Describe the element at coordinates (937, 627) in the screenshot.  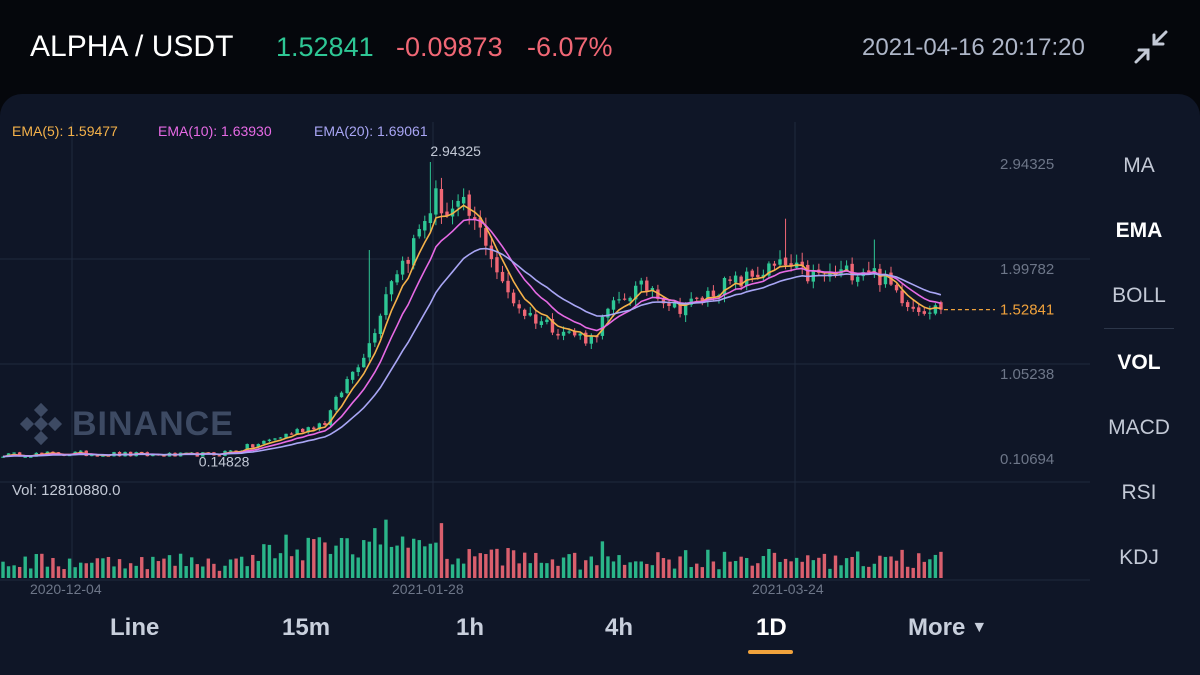
I see `timeframe-more-label: More` at that location.